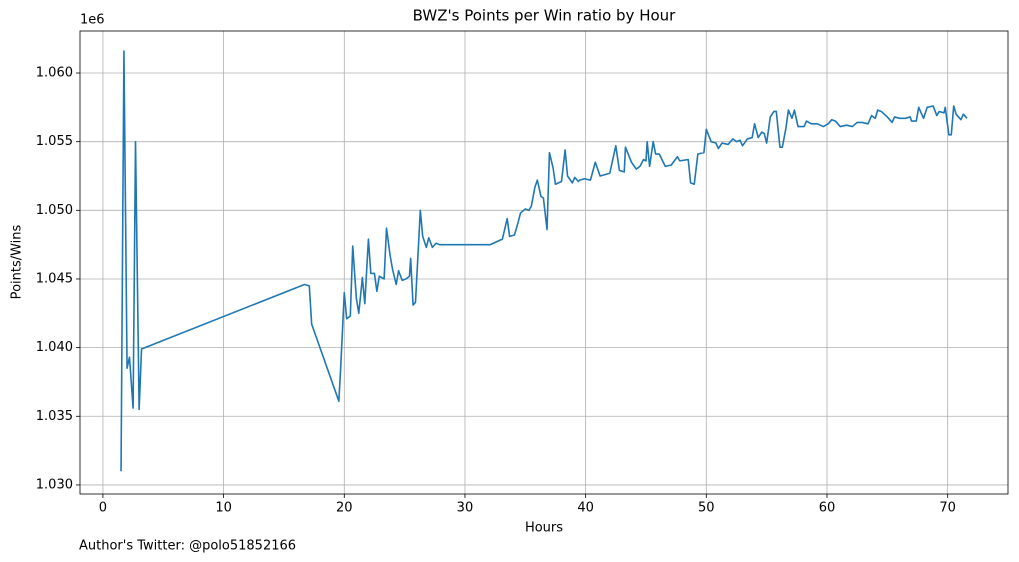 This screenshot has height=562, width=1019. I want to click on y-tick-label: 1.050, so click(54, 210).